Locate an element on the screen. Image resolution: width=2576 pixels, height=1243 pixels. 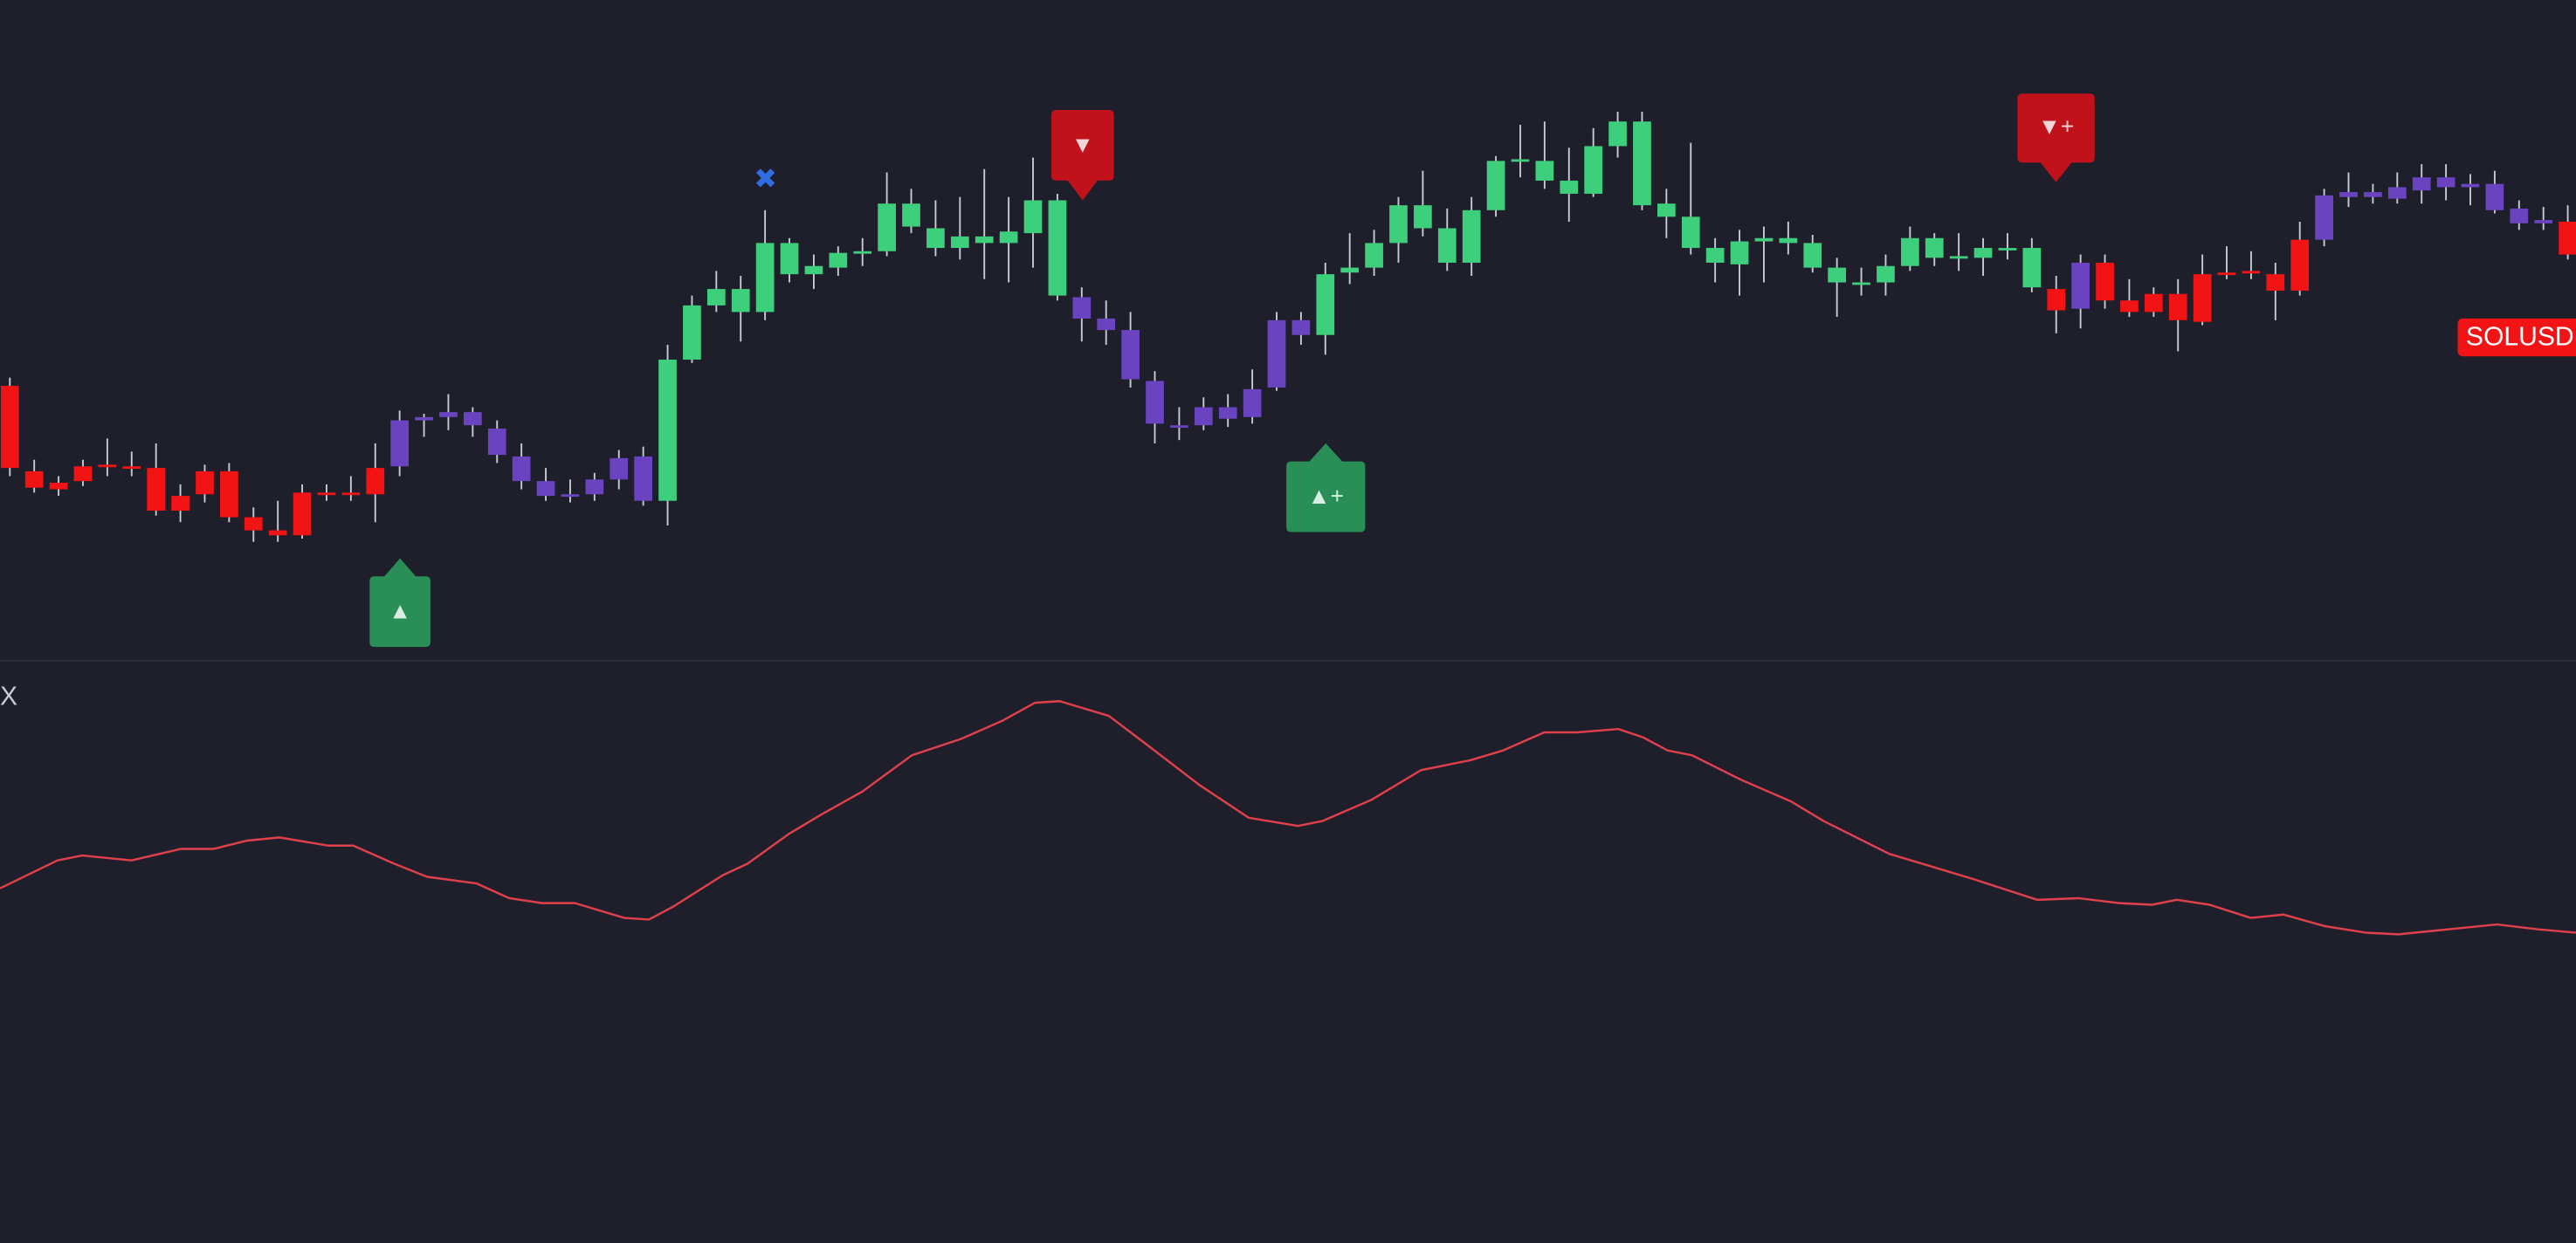
symbol-text: SOLUSD is located at coordinates (2520, 336).